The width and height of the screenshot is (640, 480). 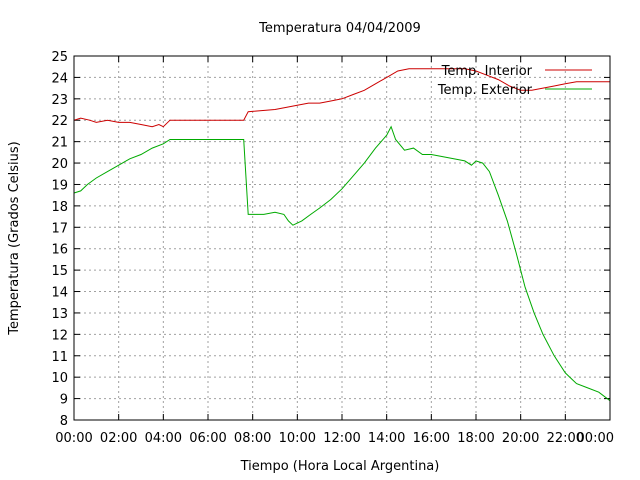 What do you see at coordinates (59, 357) in the screenshot?
I see `y-tick-label: 11` at bounding box center [59, 357].